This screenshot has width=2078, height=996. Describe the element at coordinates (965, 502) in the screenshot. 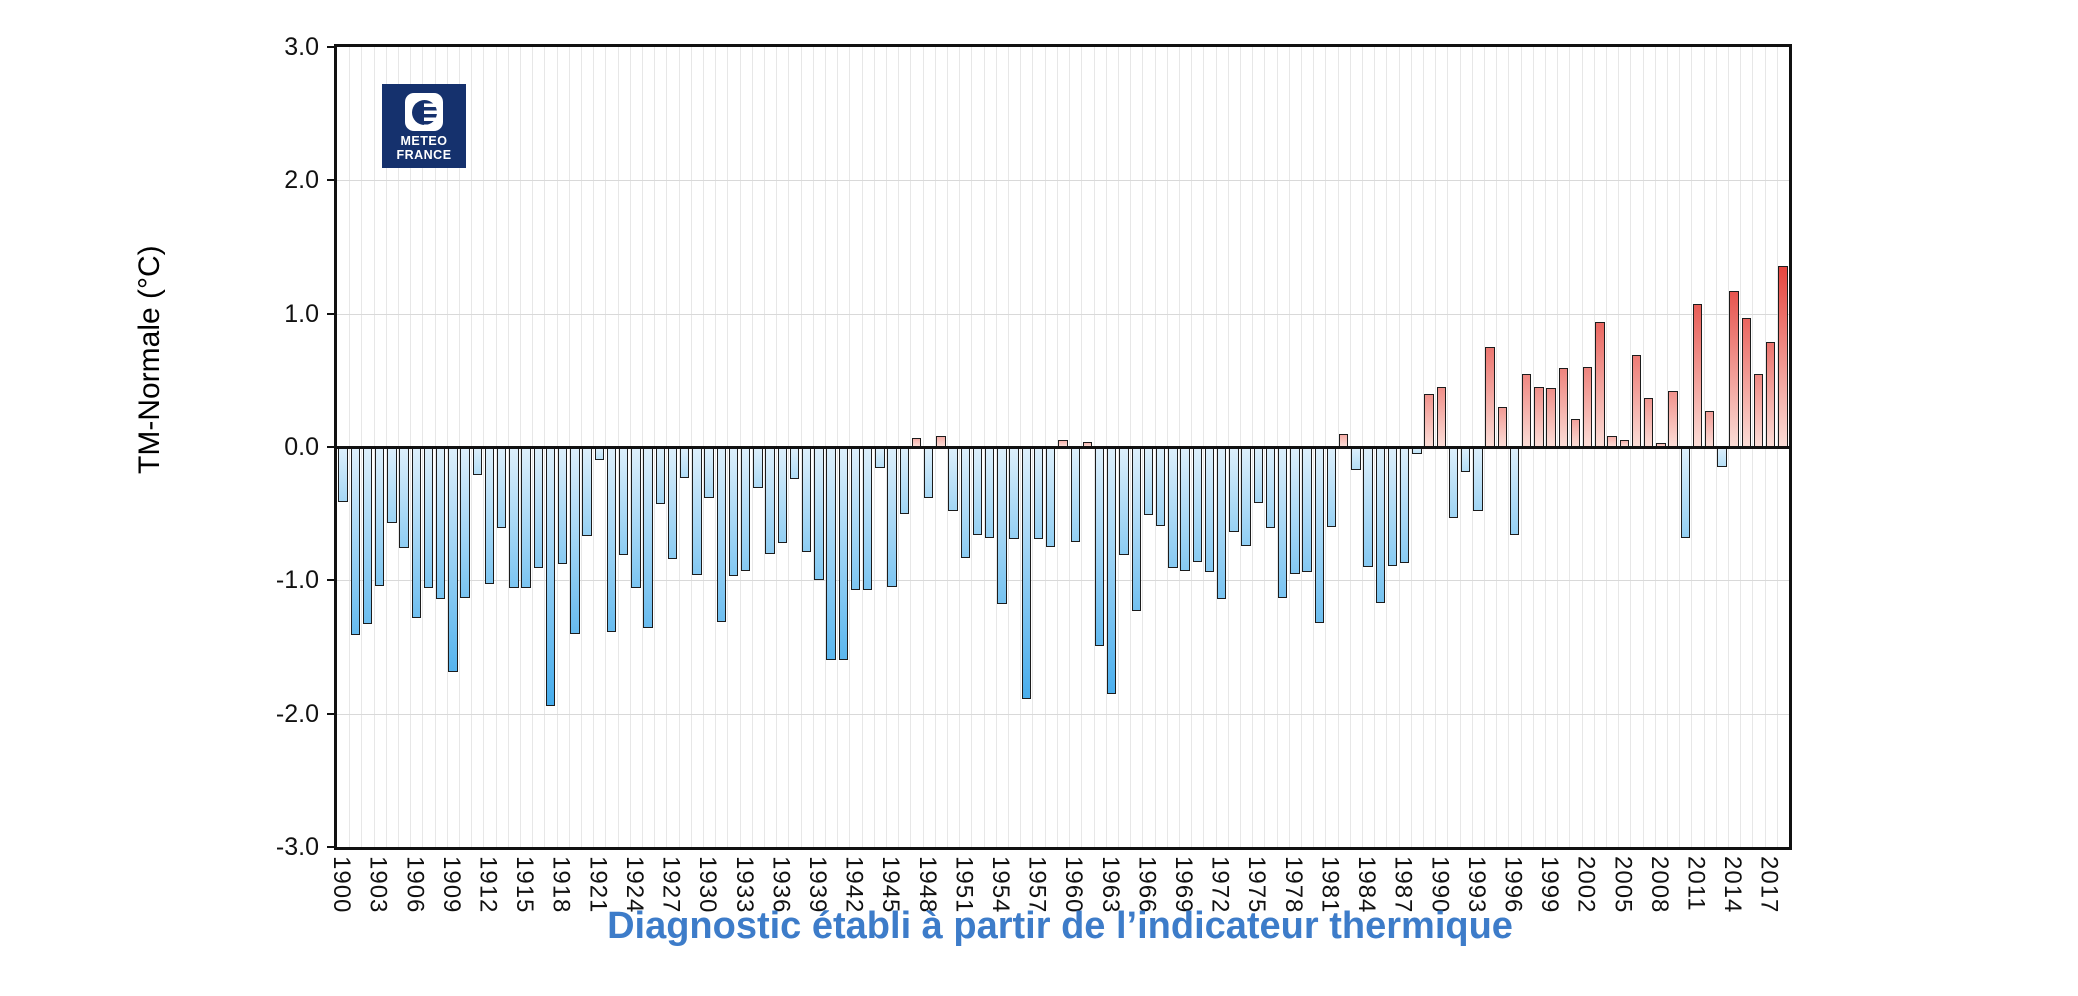

I see `bar-1951` at that location.